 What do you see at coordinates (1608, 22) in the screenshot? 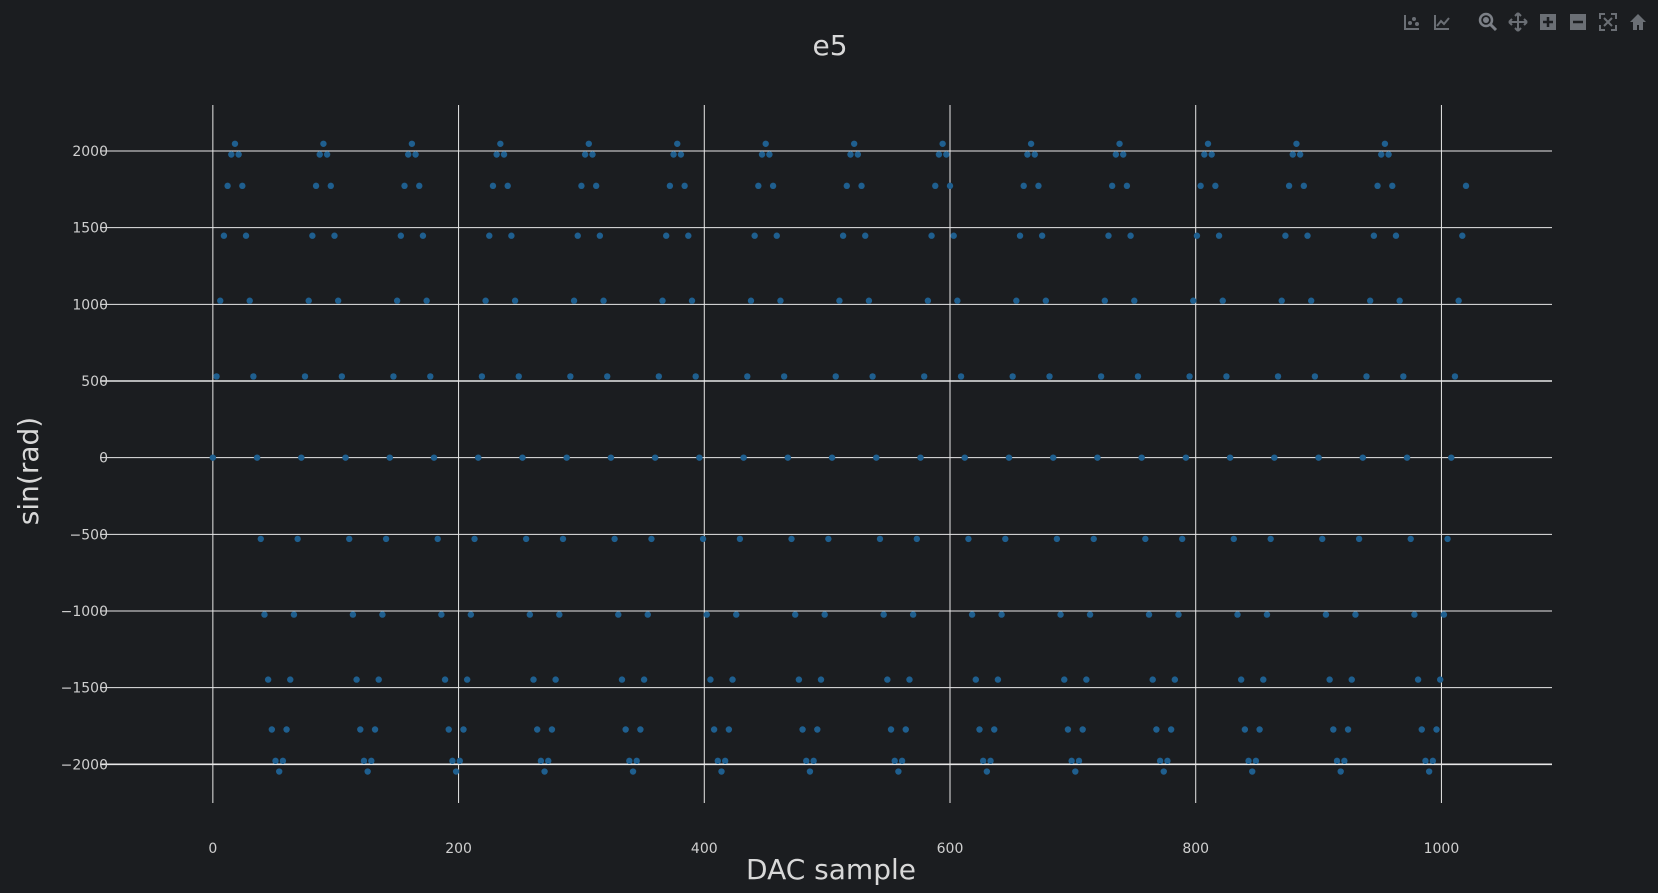
I see `autoscale-button` at bounding box center [1608, 22].